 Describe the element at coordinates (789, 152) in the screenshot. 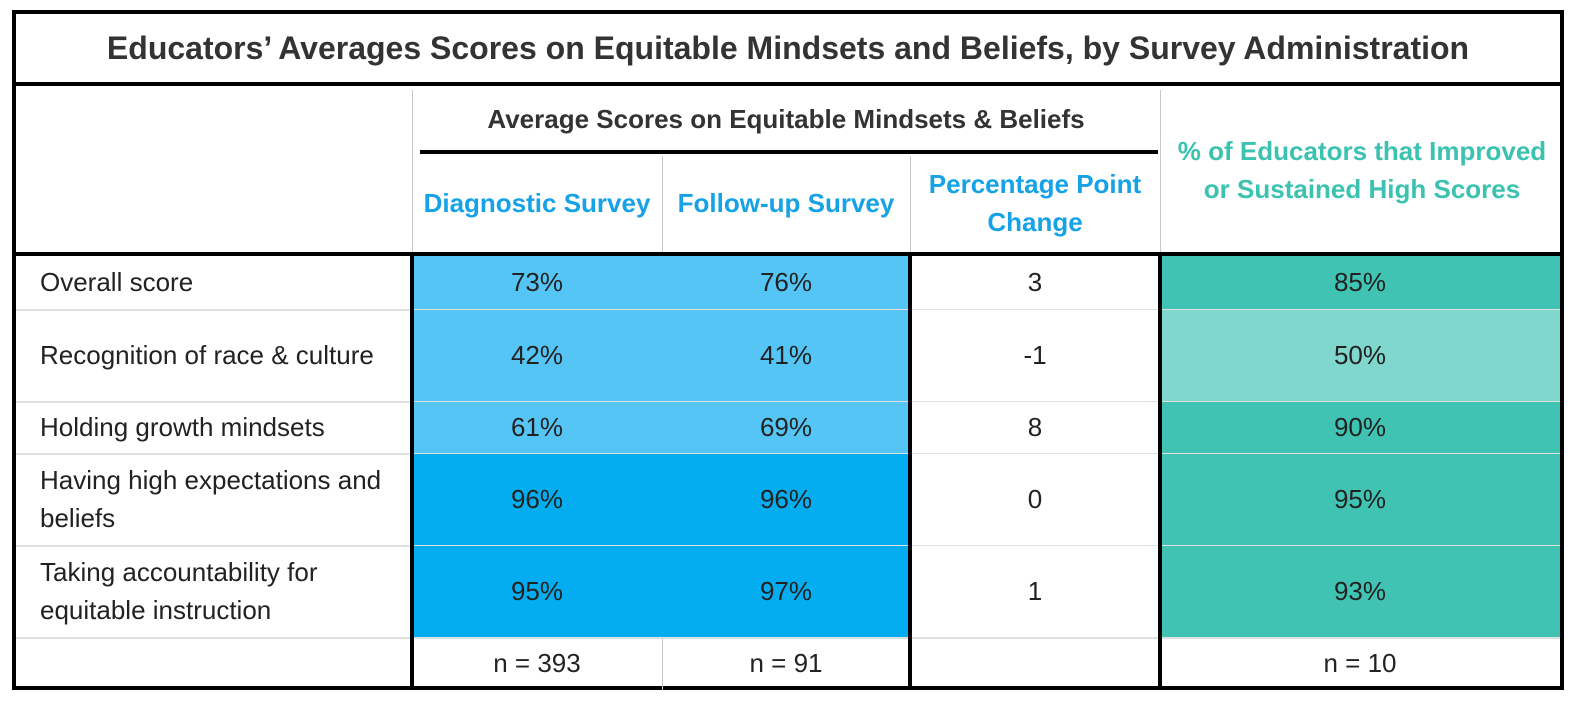

I see `group-header-underline` at that location.